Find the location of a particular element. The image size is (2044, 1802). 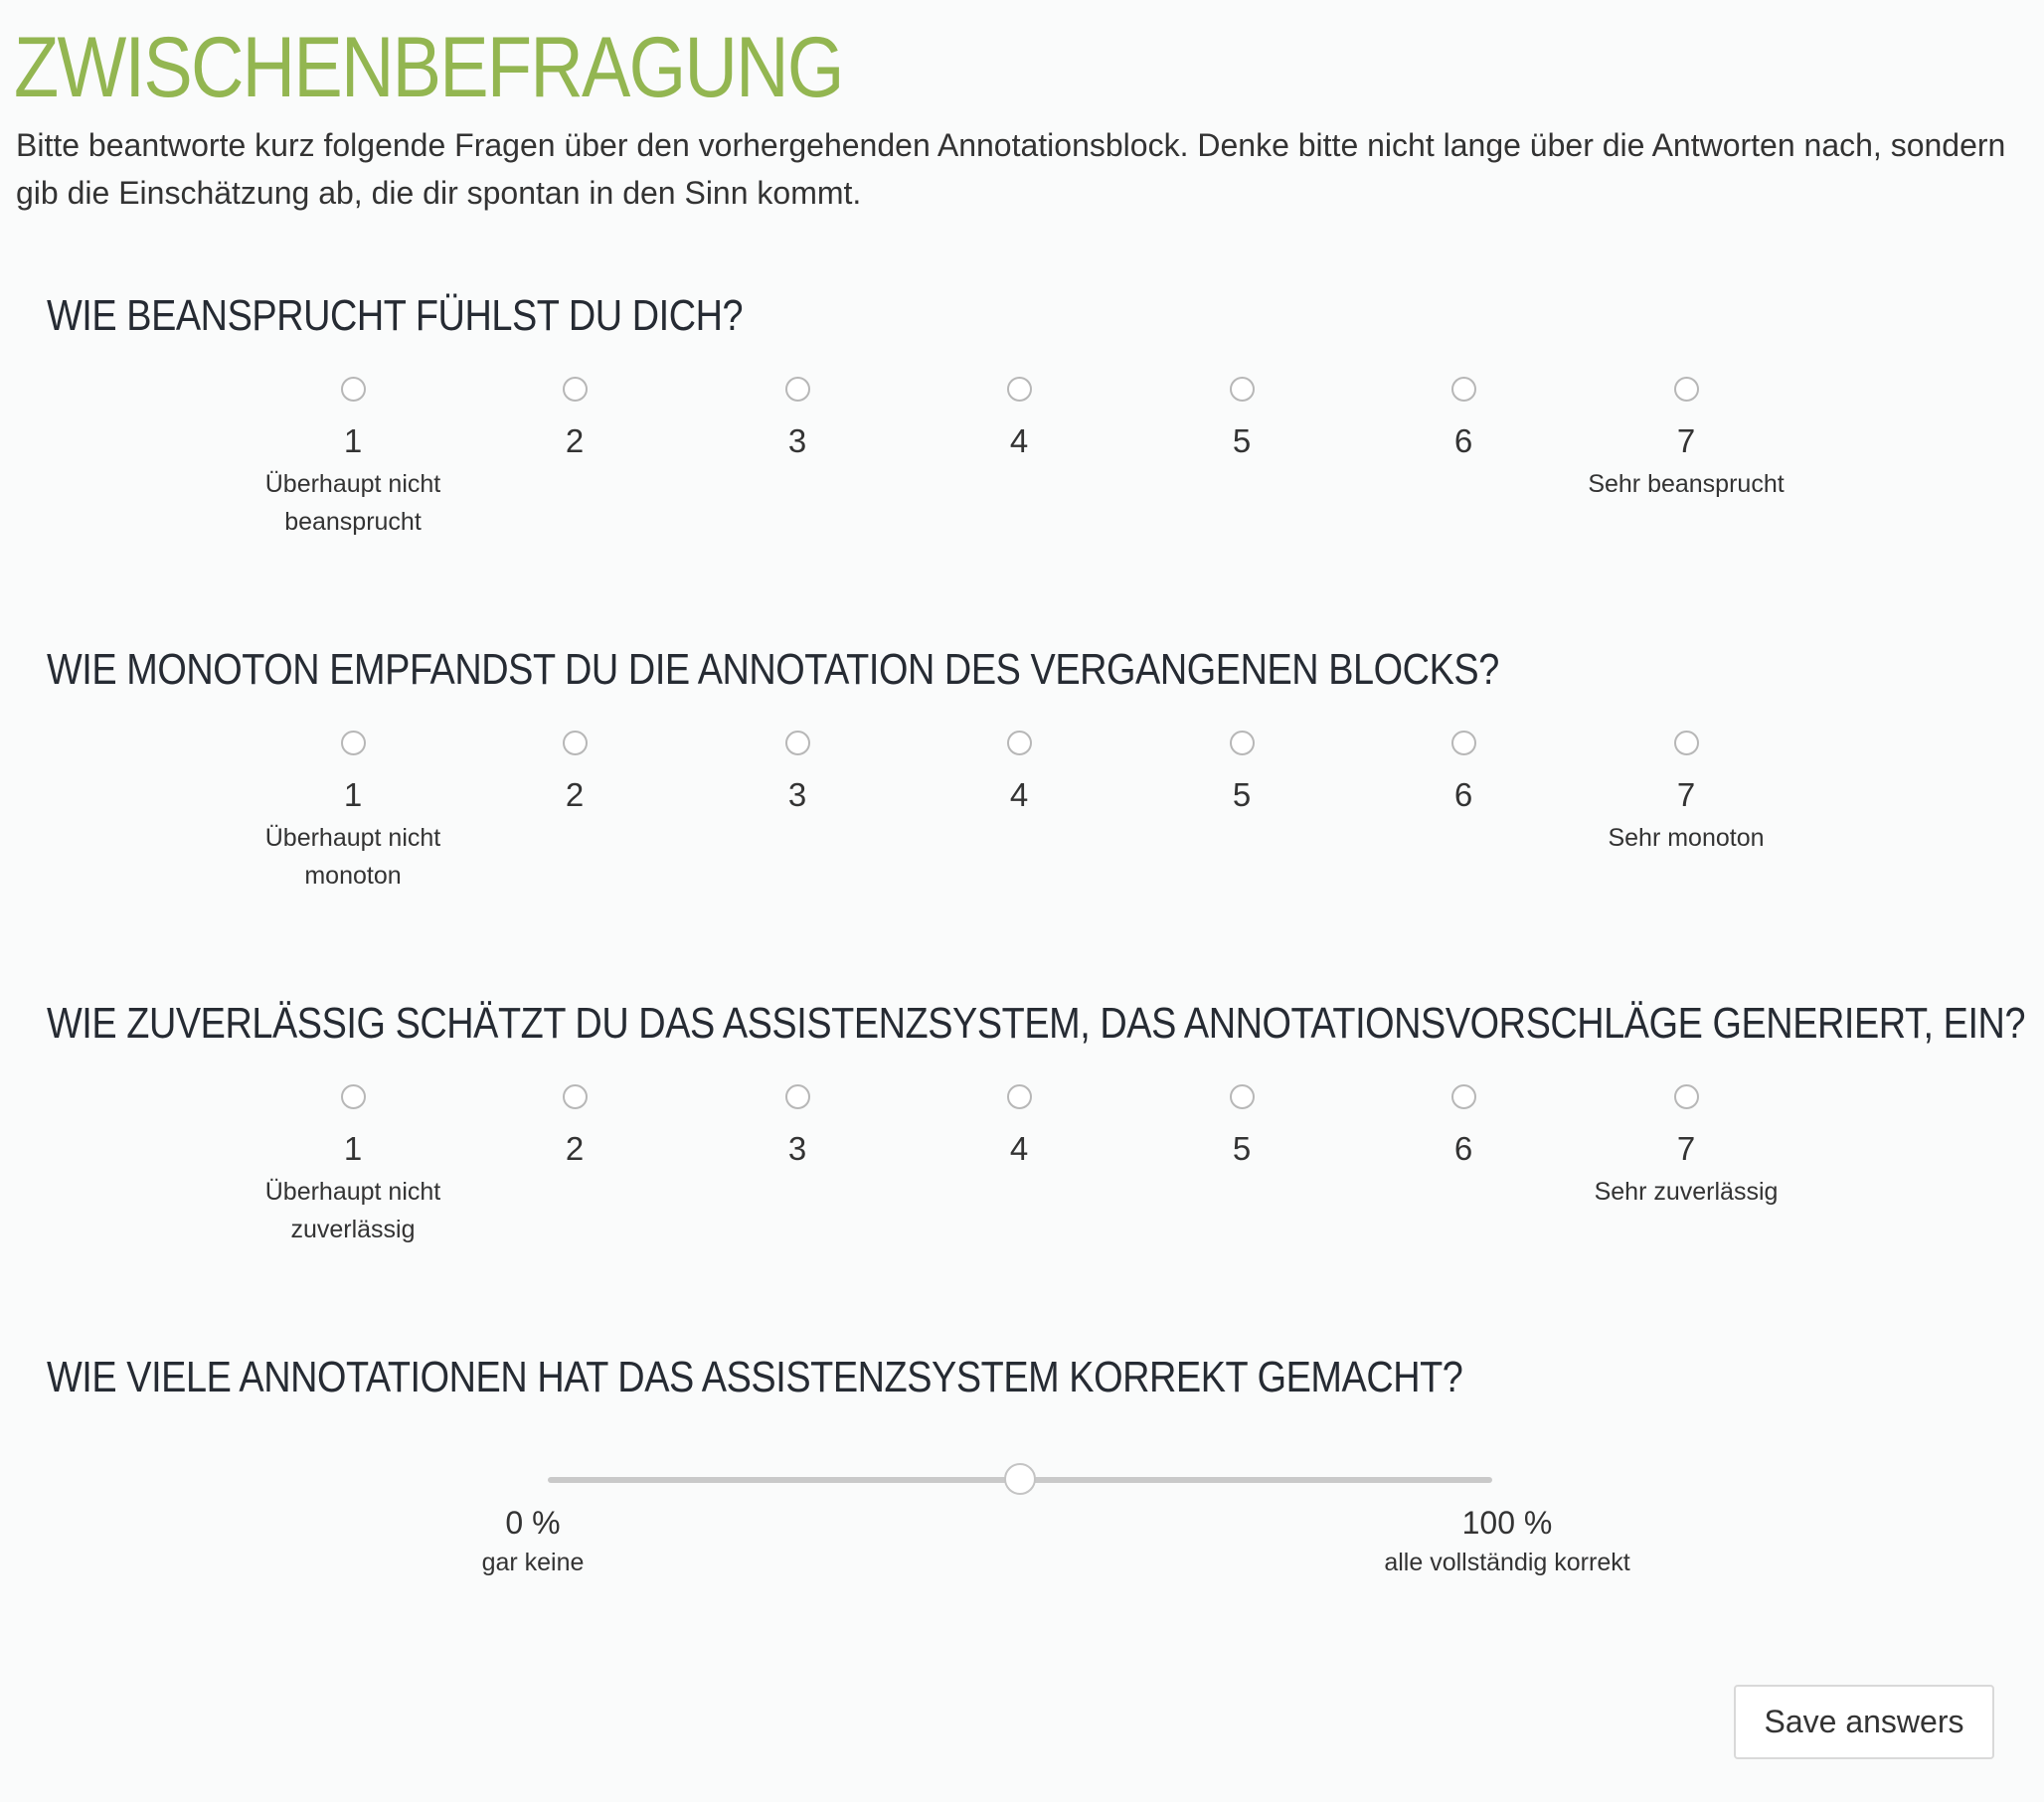

scale-min-label: Überhaupt nicht beansprucht is located at coordinates (352, 503).